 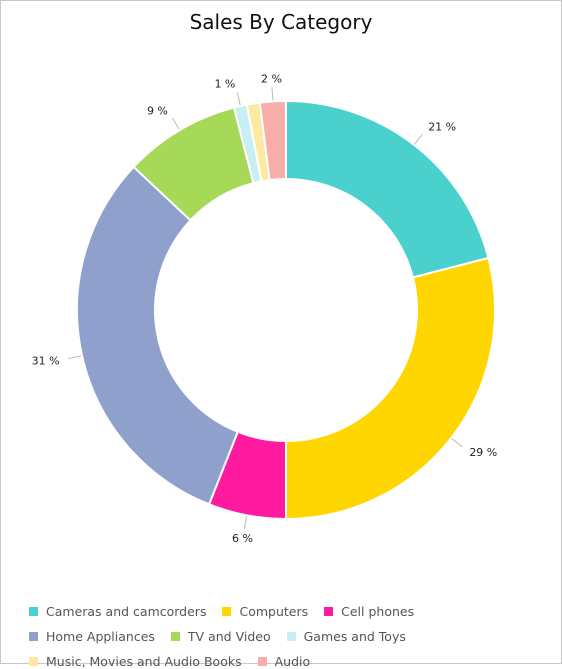 What do you see at coordinates (387, 189) in the screenshot?
I see `slice-cameras-and-camcorders` at bounding box center [387, 189].